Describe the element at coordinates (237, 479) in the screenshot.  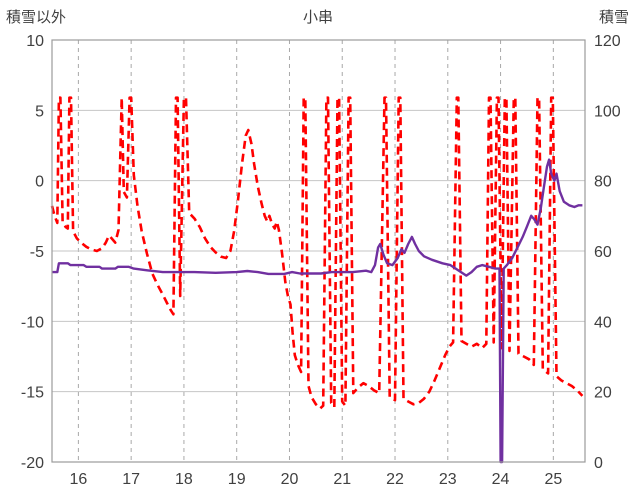
I see `x-tick-label: 19` at that location.